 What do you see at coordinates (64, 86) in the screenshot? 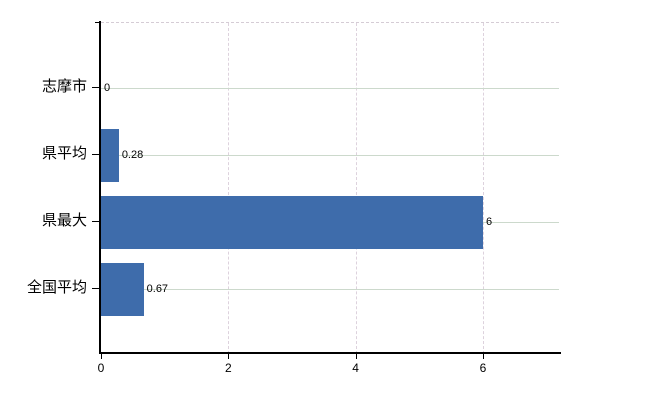
I see `category-label: 志摩市` at bounding box center [64, 86].